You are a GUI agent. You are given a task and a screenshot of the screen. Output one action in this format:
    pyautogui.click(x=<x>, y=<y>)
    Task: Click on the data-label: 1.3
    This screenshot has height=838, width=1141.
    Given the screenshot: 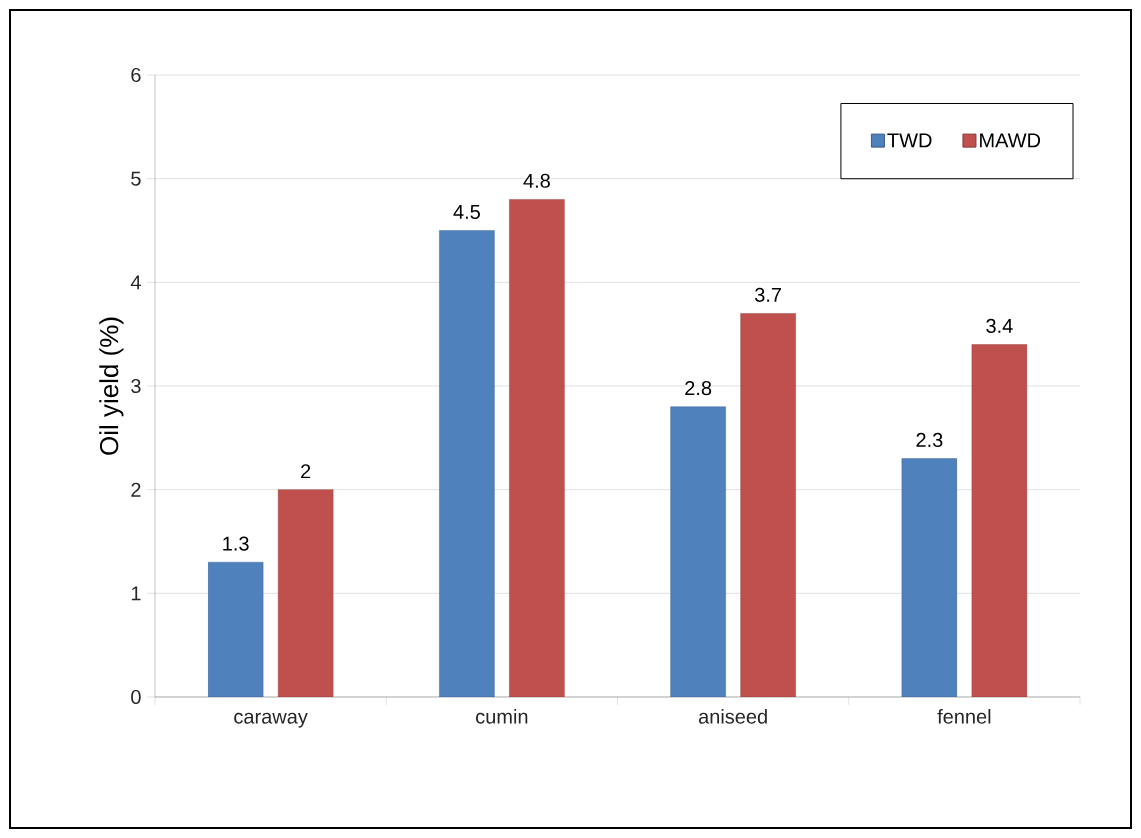 What is the action you would take?
    pyautogui.click(x=236, y=543)
    